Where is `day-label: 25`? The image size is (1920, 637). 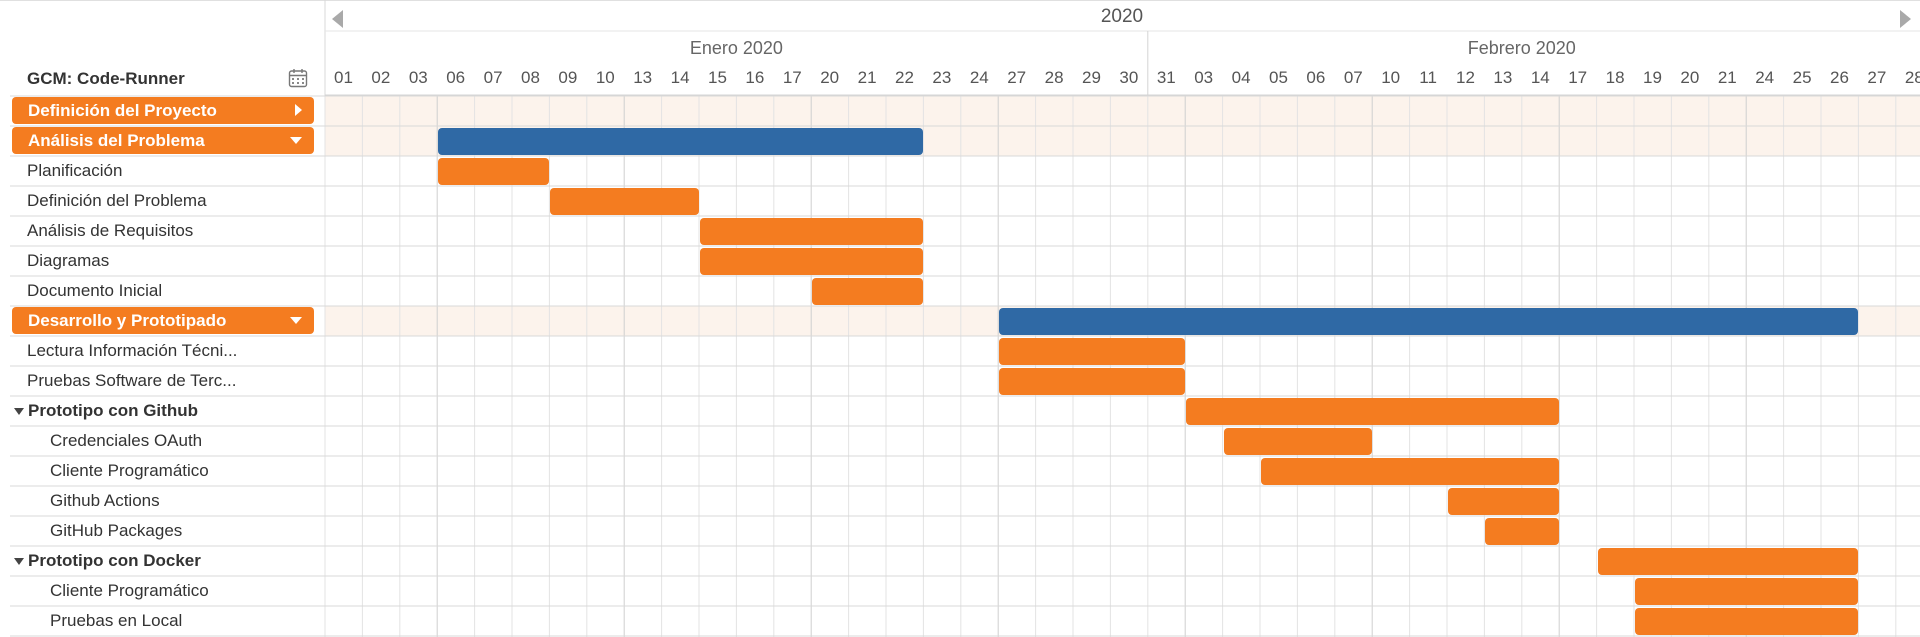
day-label: 25 is located at coordinates (1802, 77).